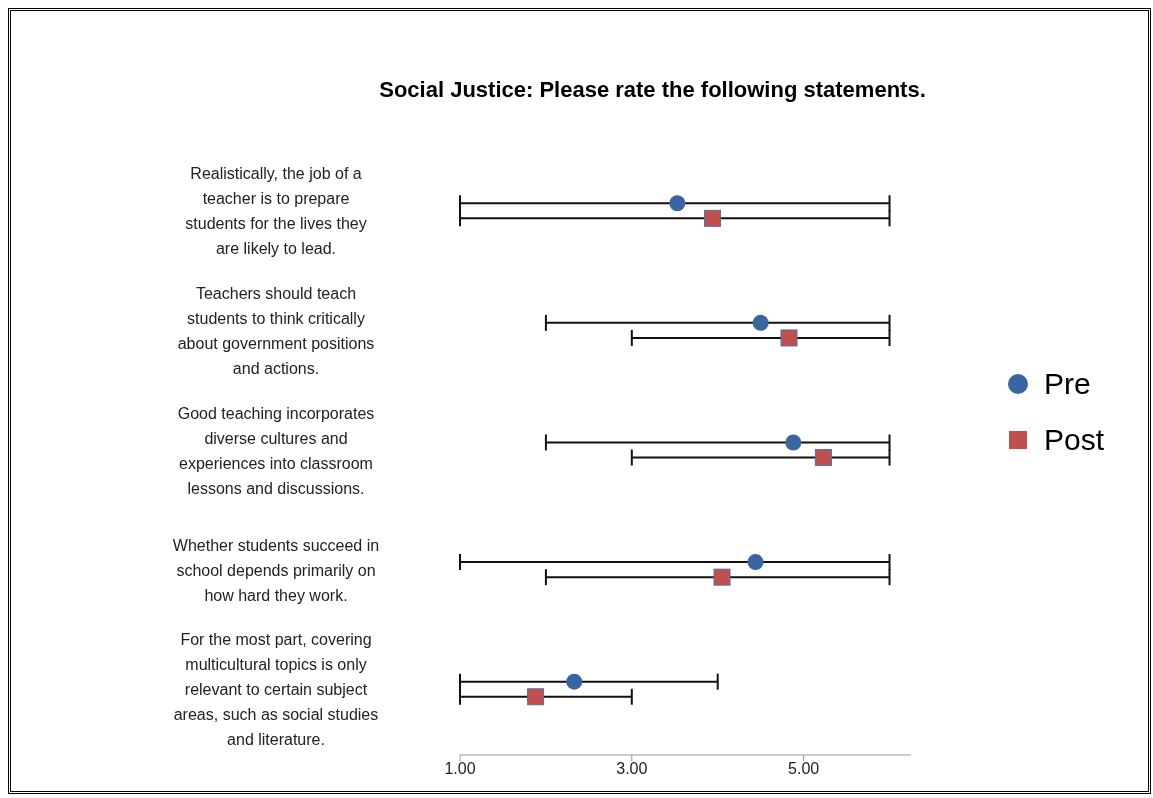  What do you see at coordinates (460, 769) in the screenshot?
I see `x-tick-label: 1.00` at bounding box center [460, 769].